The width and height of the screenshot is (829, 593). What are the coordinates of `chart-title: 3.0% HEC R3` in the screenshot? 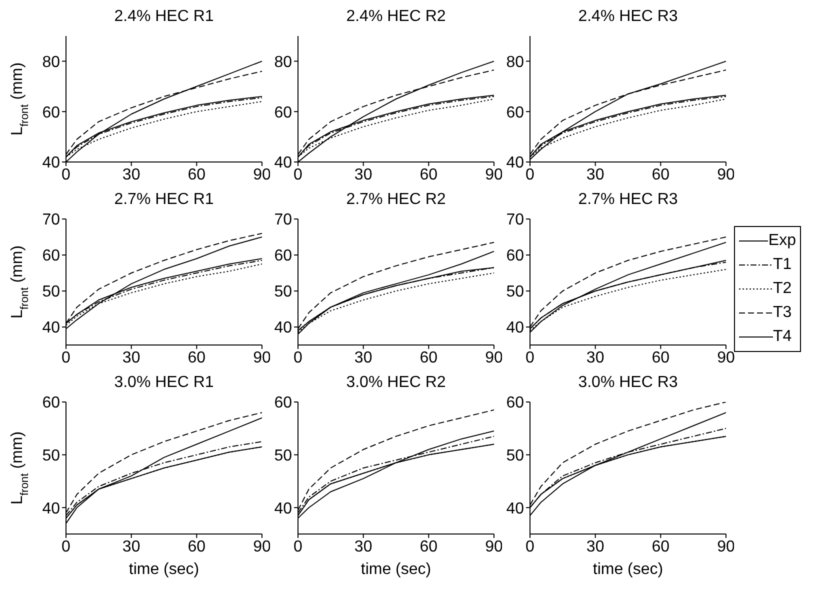 It's located at (628, 383).